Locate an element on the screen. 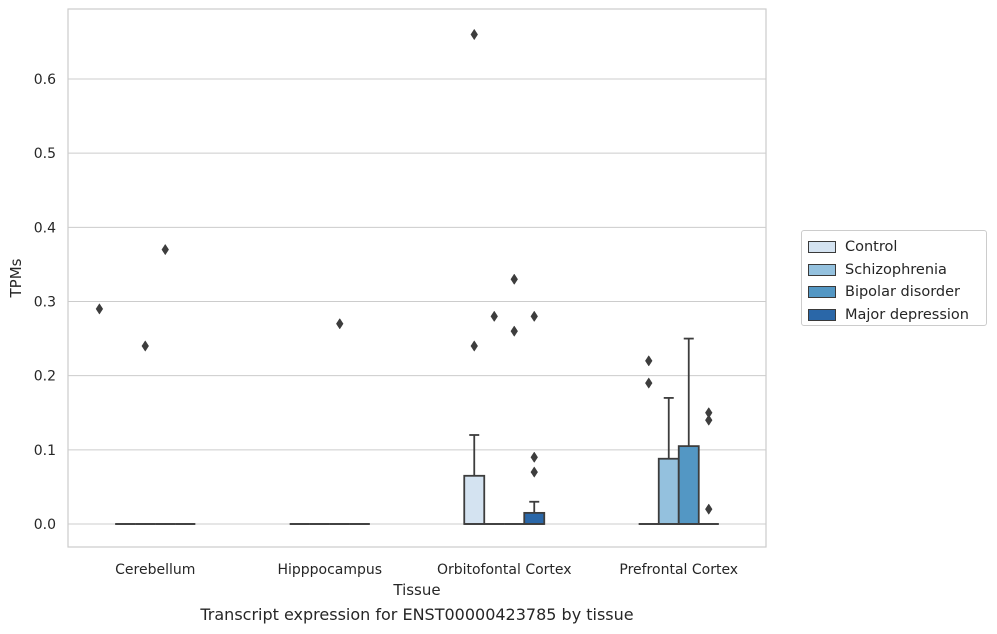  legend-label-bipolar-disorder: Bipolar disorder is located at coordinates (902, 292).